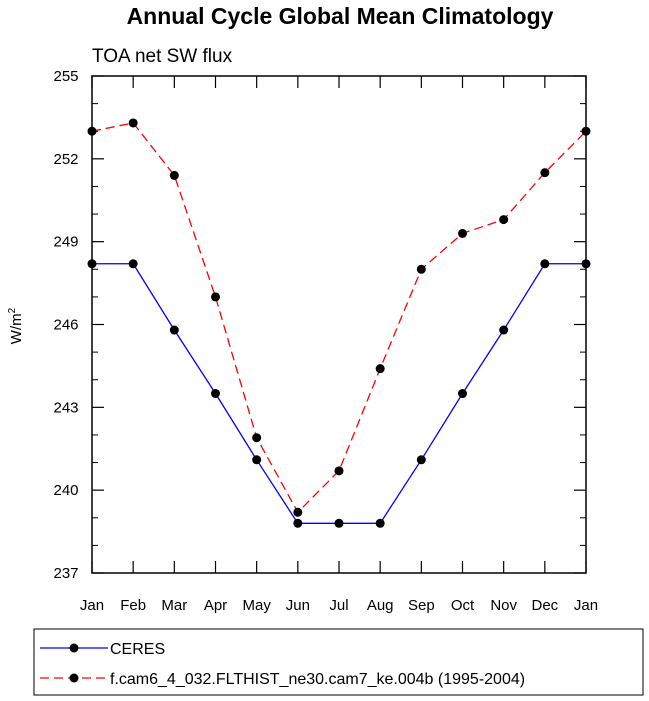  I want to click on y-tick-label: 243, so click(65, 407).